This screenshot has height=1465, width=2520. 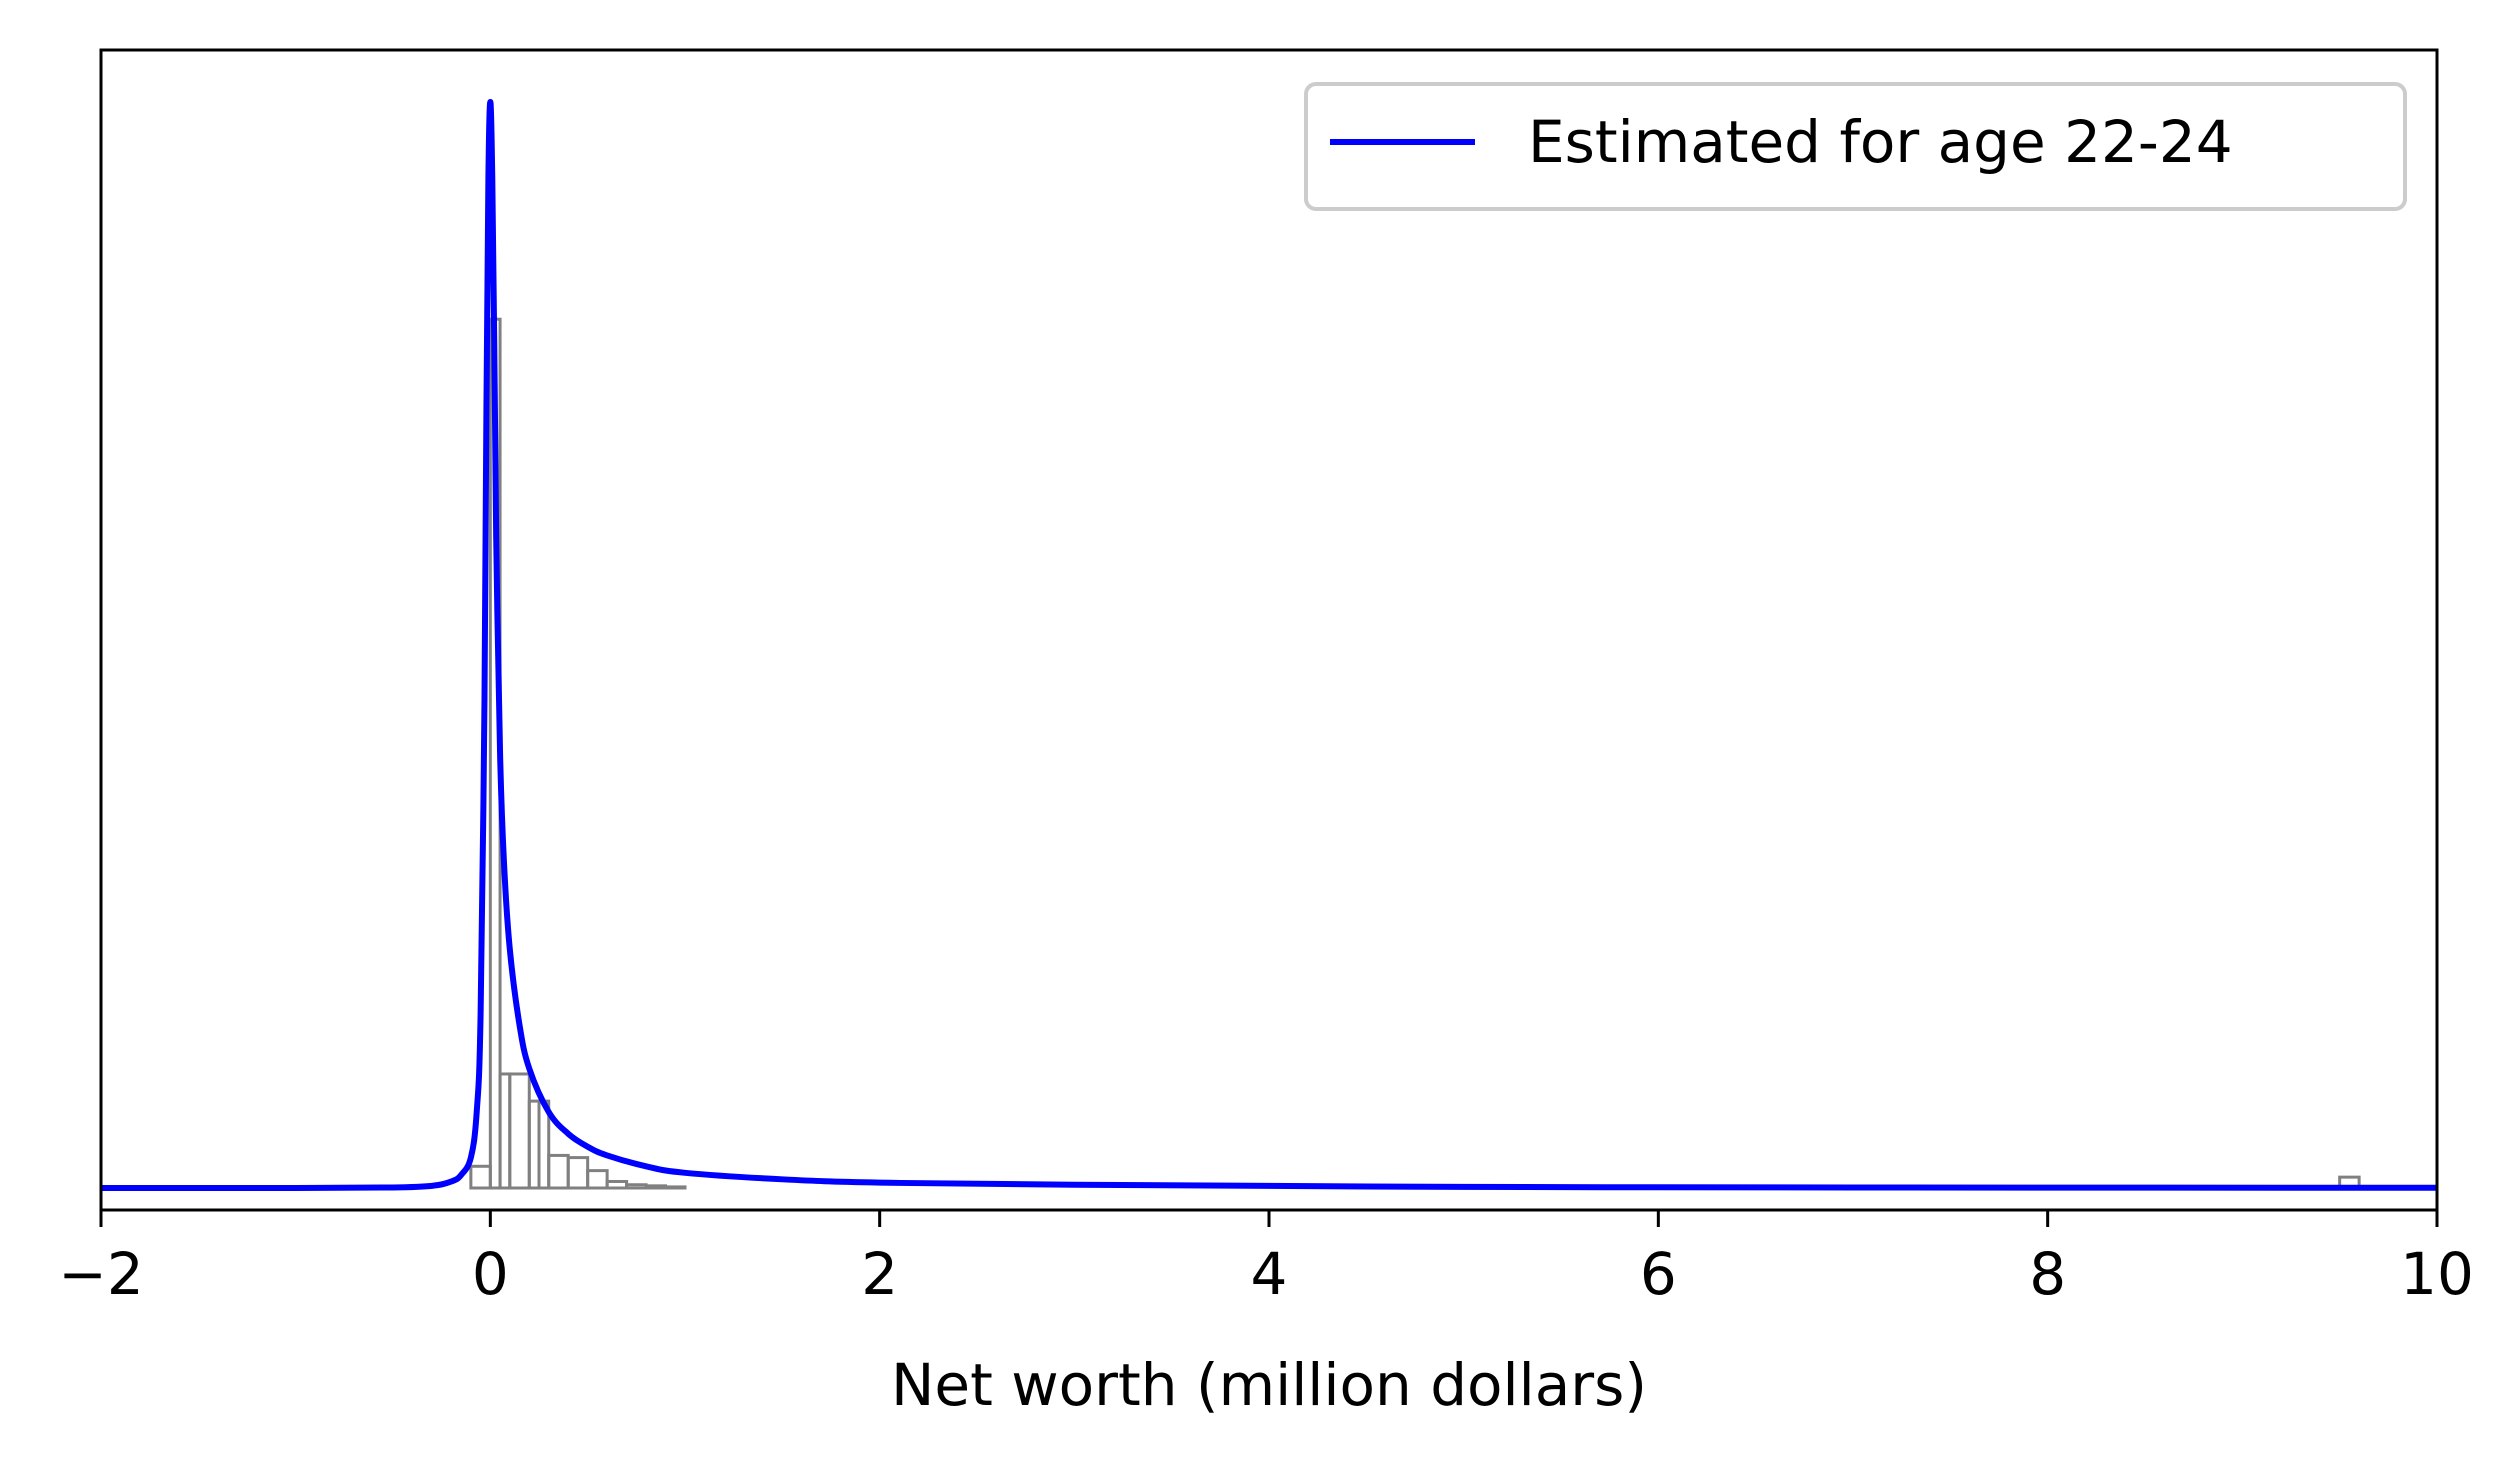 I want to click on legend: Estimated for age 22-24, so click(x=1855, y=146).